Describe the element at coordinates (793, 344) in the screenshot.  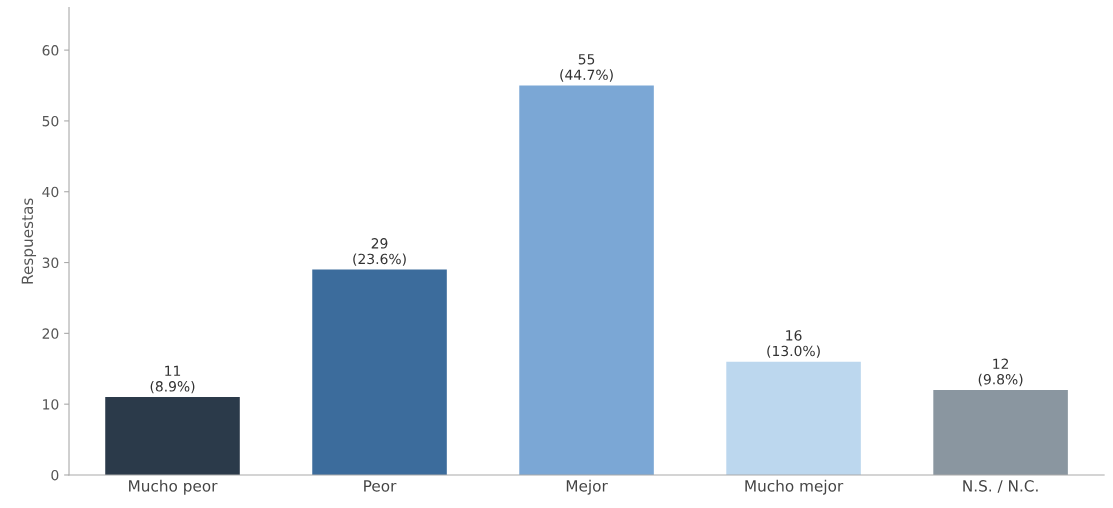
I see `data-label: 16 (13.0%)` at that location.